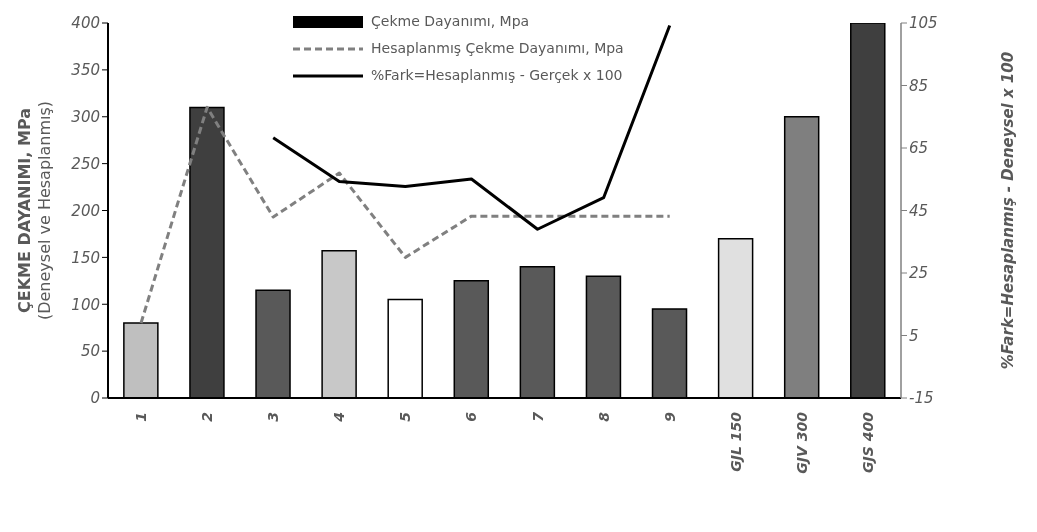  Describe the element at coordinates (85, 304) in the screenshot. I see `y-tick-label: 100` at that location.